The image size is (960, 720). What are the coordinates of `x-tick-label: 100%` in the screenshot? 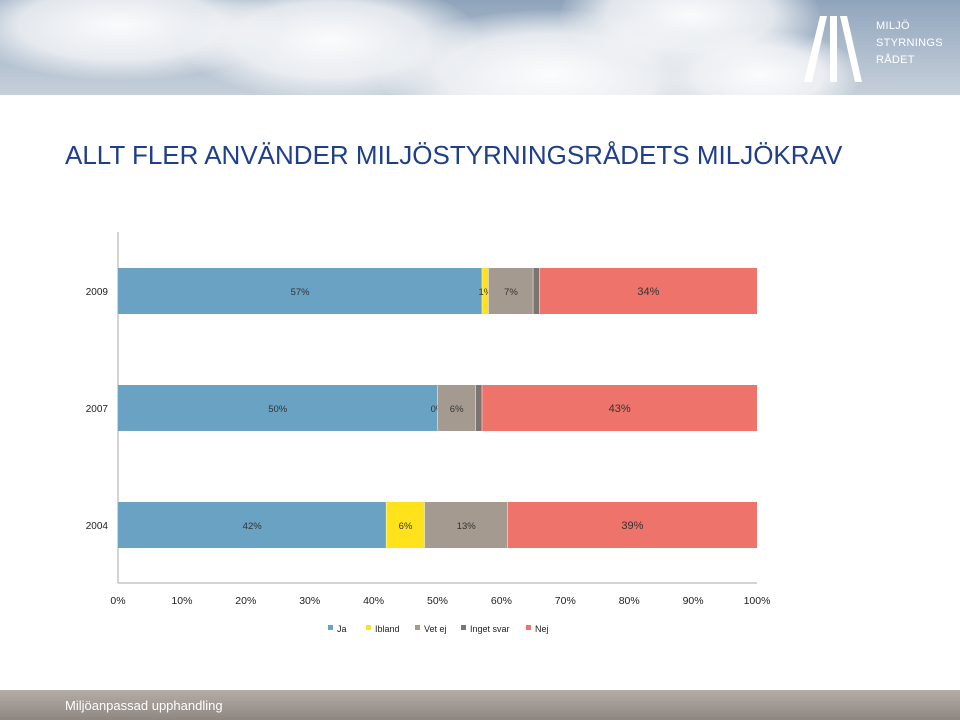 It's located at (757, 601).